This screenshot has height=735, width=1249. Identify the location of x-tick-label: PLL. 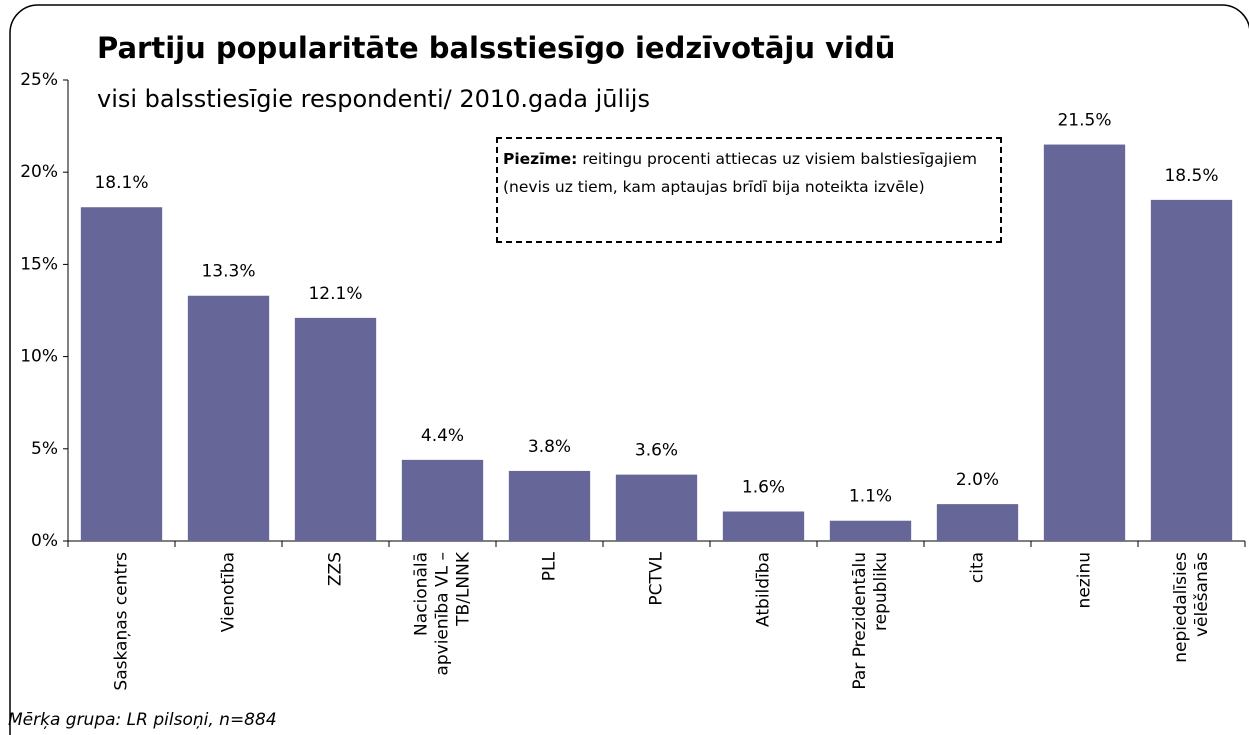
(550, 566).